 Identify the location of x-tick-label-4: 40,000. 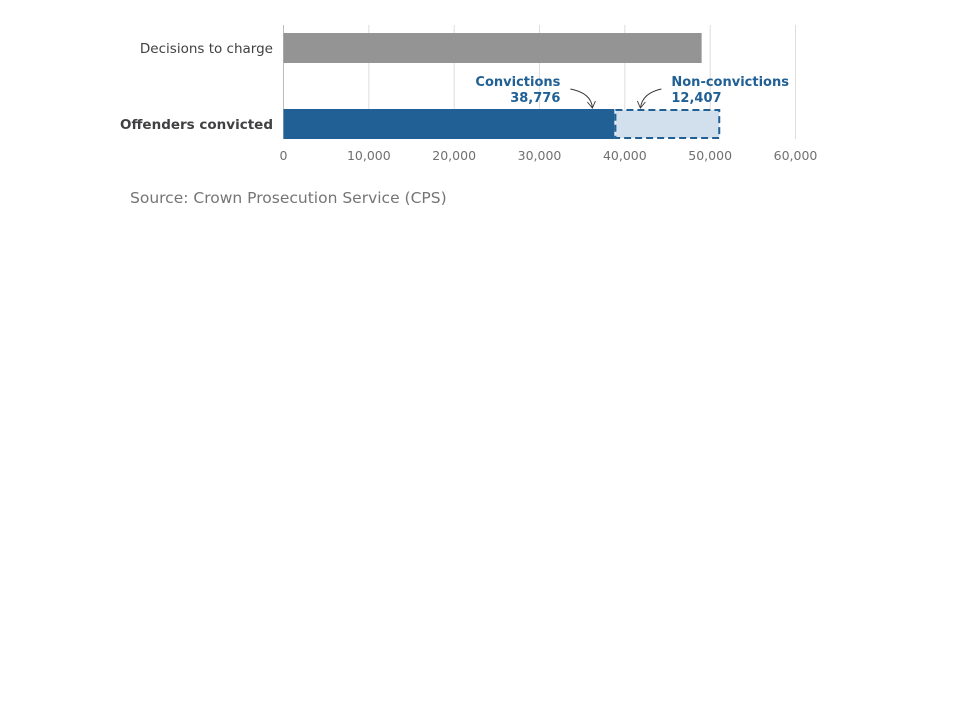
(625, 155).